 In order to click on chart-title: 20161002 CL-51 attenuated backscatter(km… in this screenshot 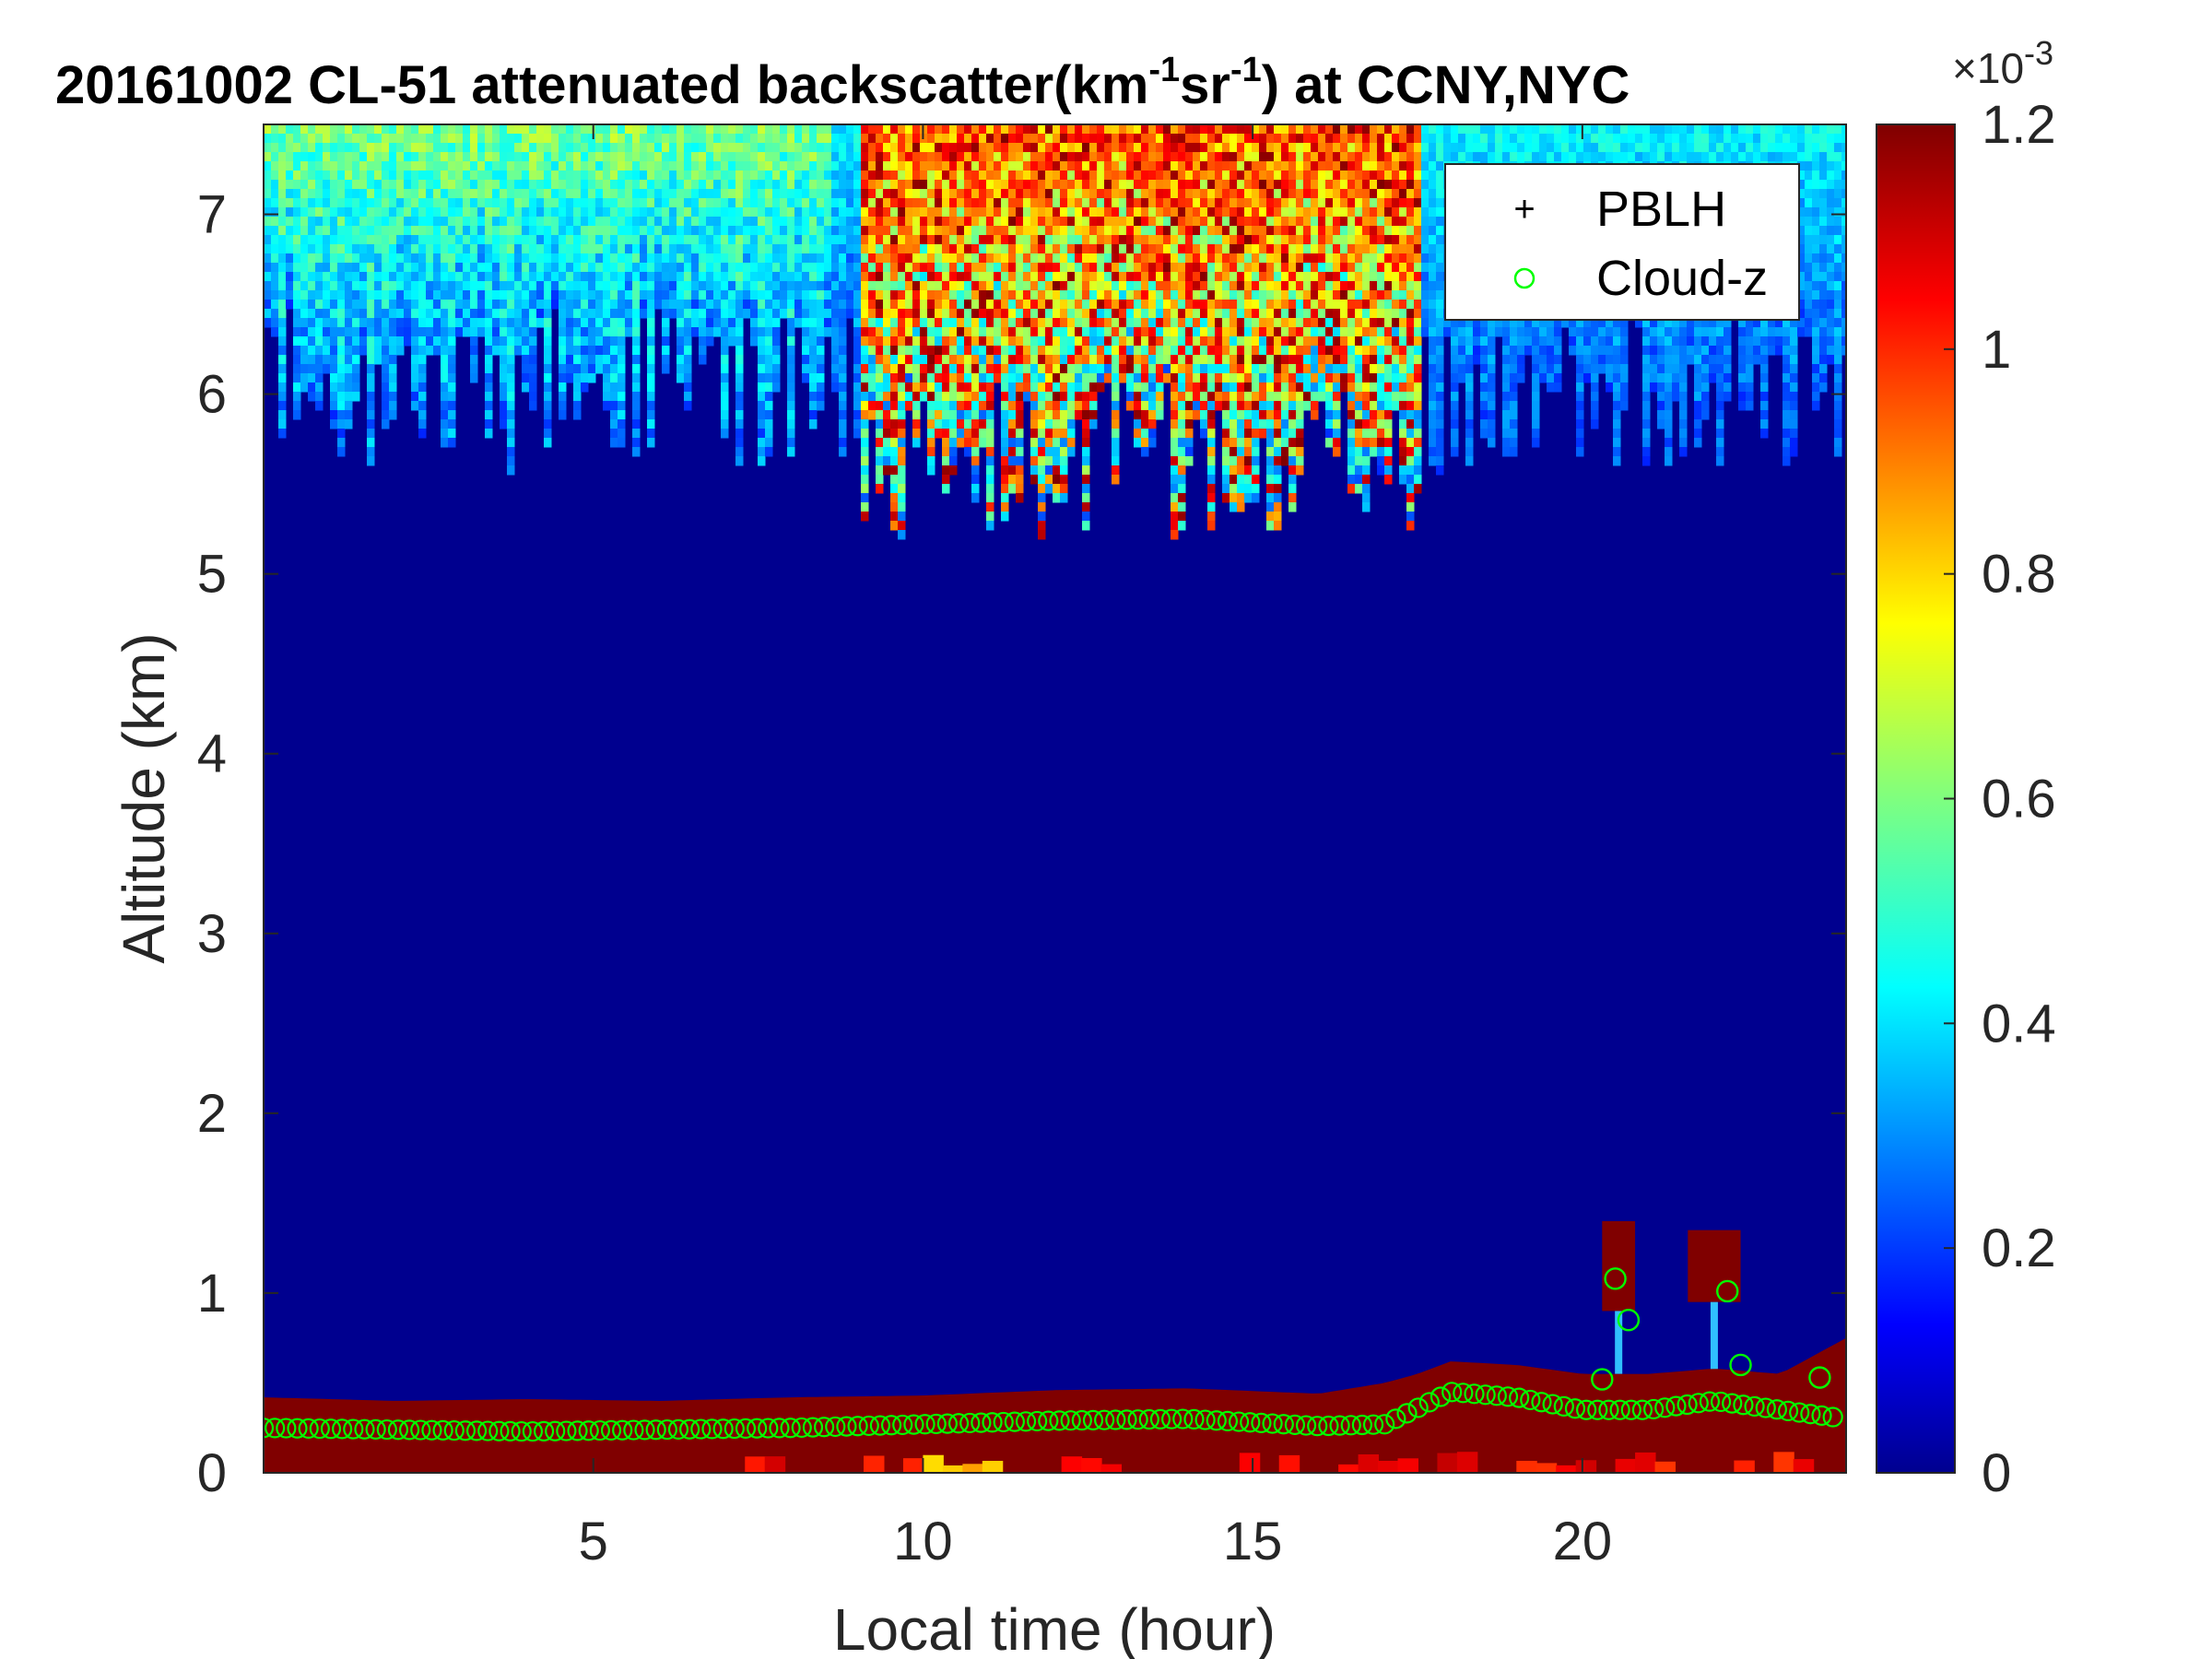, I will do `click(842, 83)`.